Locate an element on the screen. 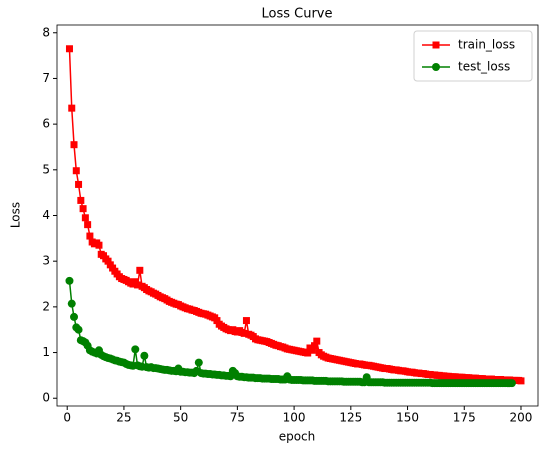 This screenshot has height=453, width=554. legend-label: test_loss is located at coordinates (484, 67).